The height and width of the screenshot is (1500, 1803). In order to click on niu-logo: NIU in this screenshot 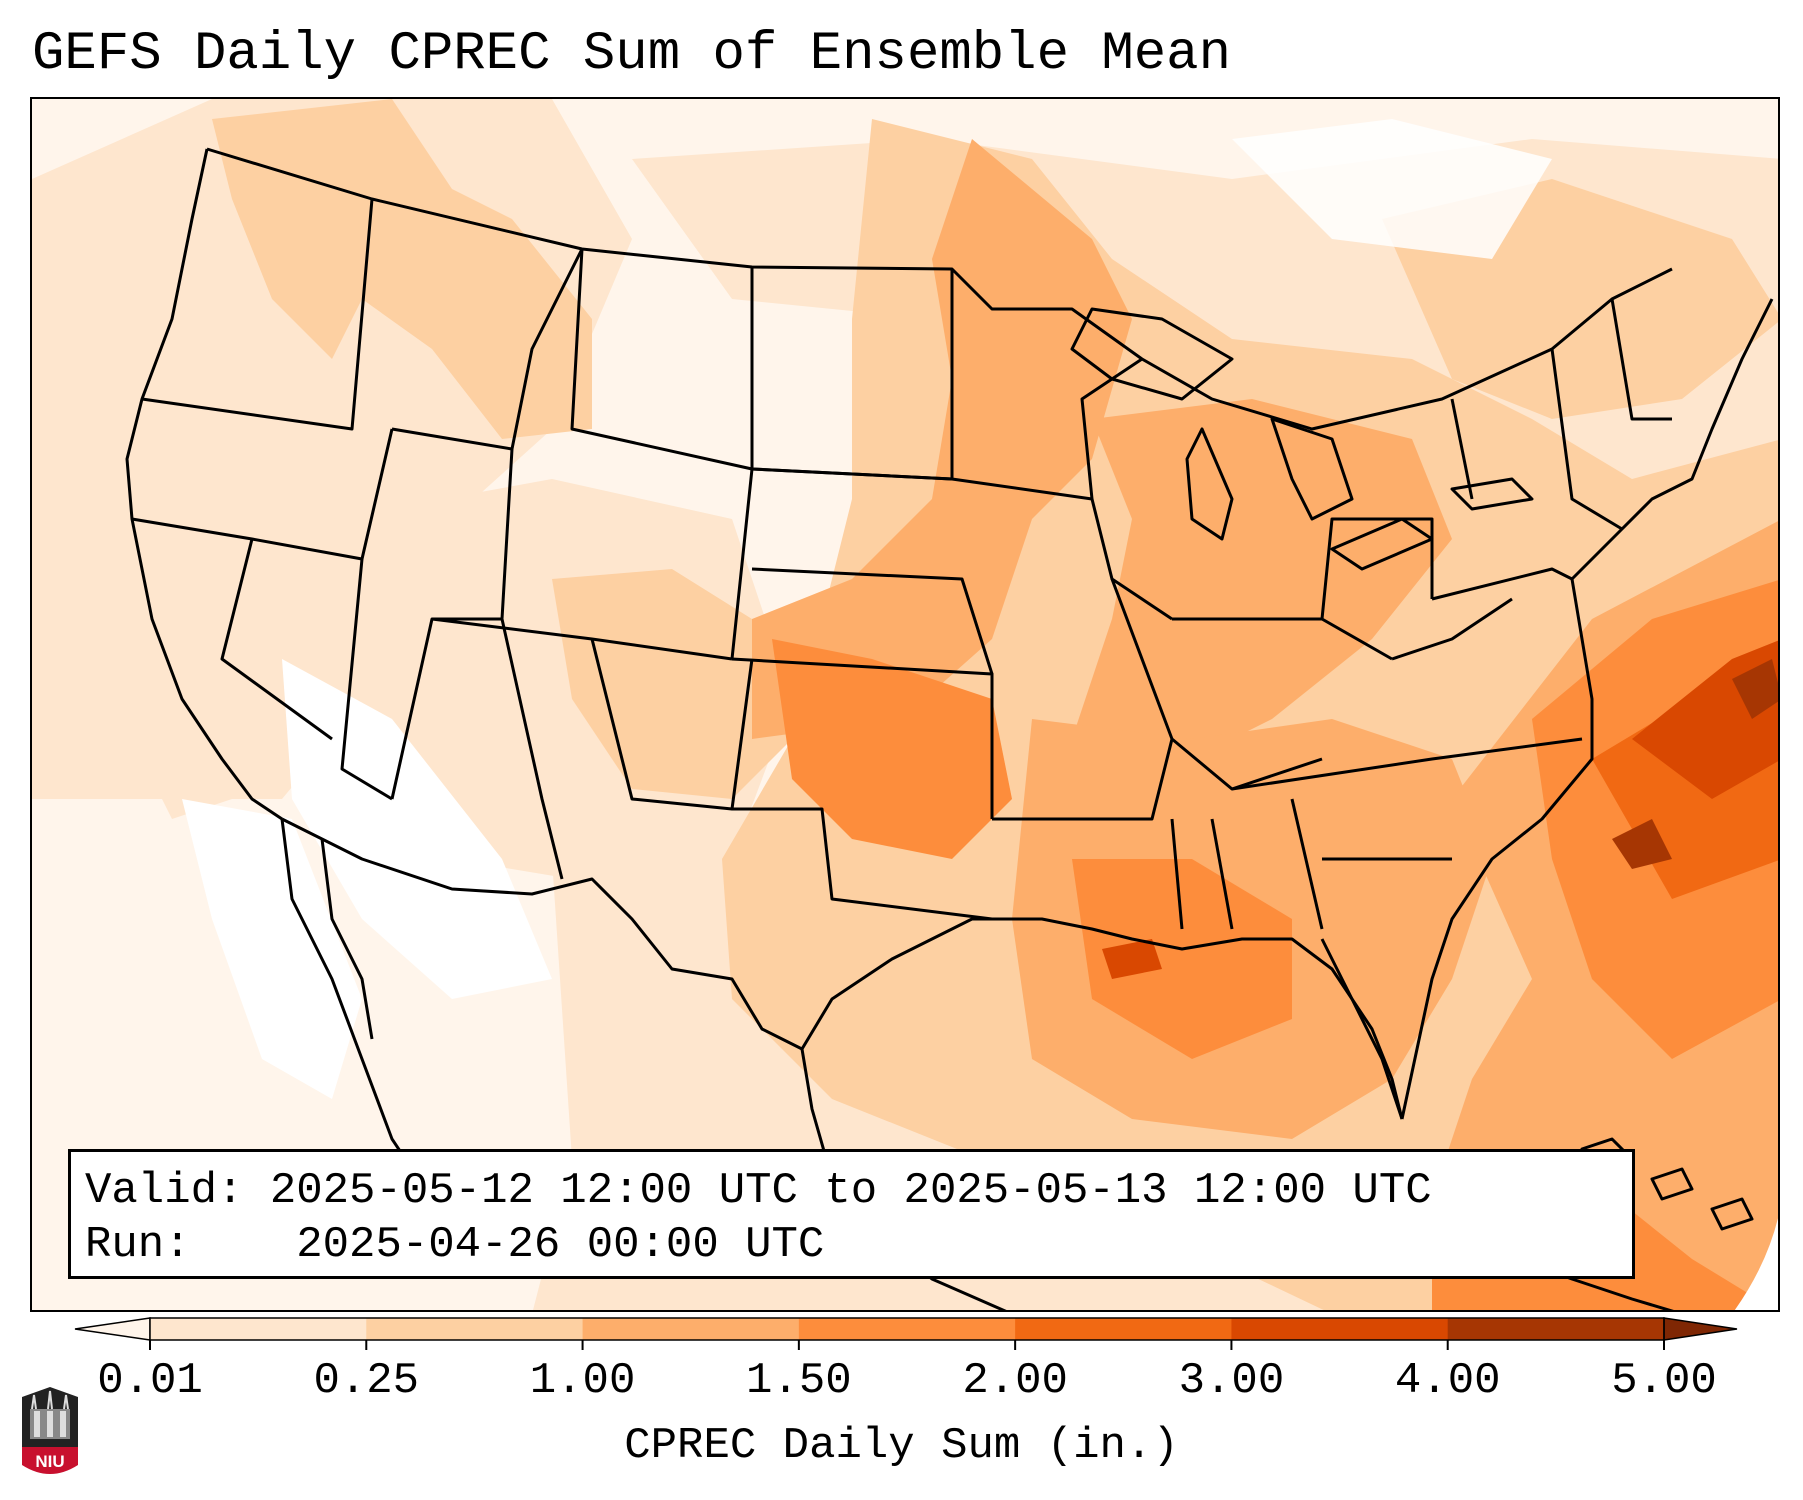, I will do `click(50, 1430)`.